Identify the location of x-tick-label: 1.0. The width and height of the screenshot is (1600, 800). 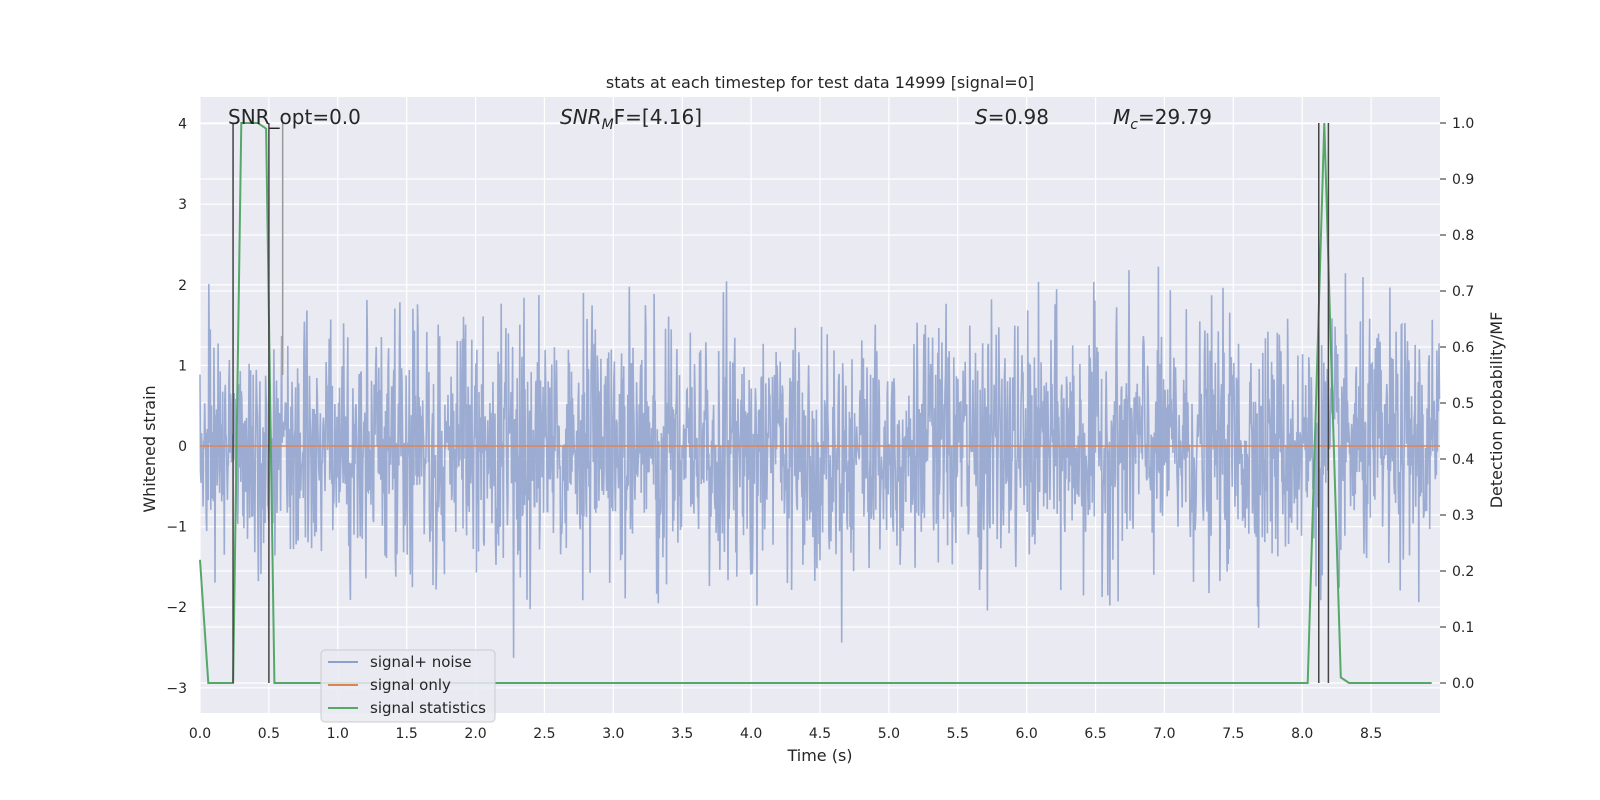
(338, 734).